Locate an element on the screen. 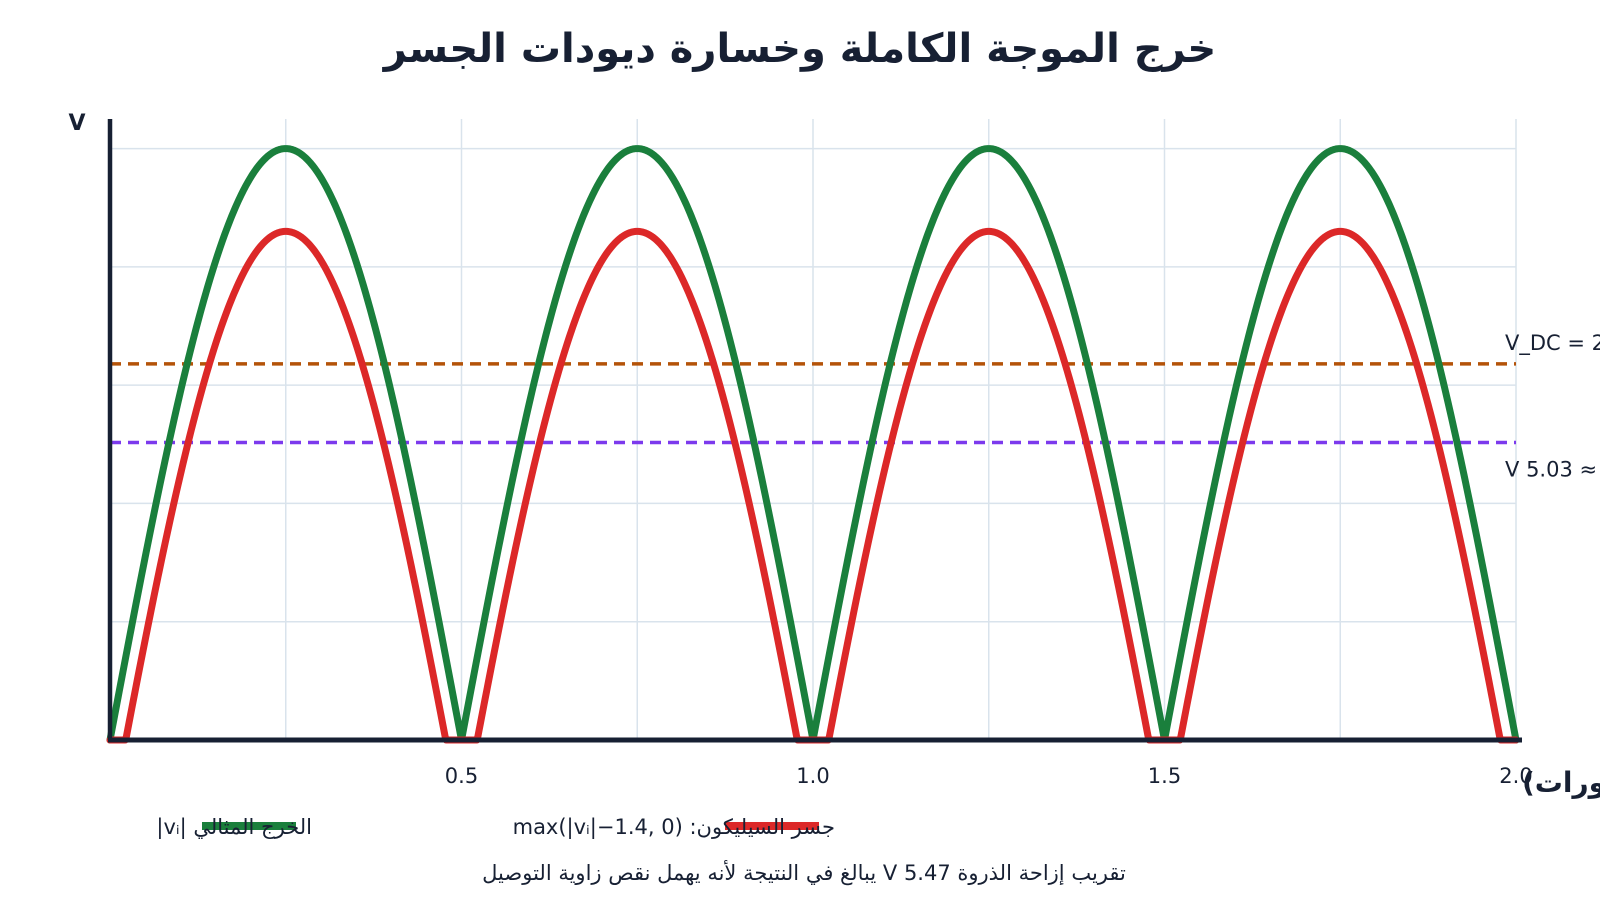 This screenshot has height=905, width=1600. x-tick-label: 1.0 is located at coordinates (812, 776).